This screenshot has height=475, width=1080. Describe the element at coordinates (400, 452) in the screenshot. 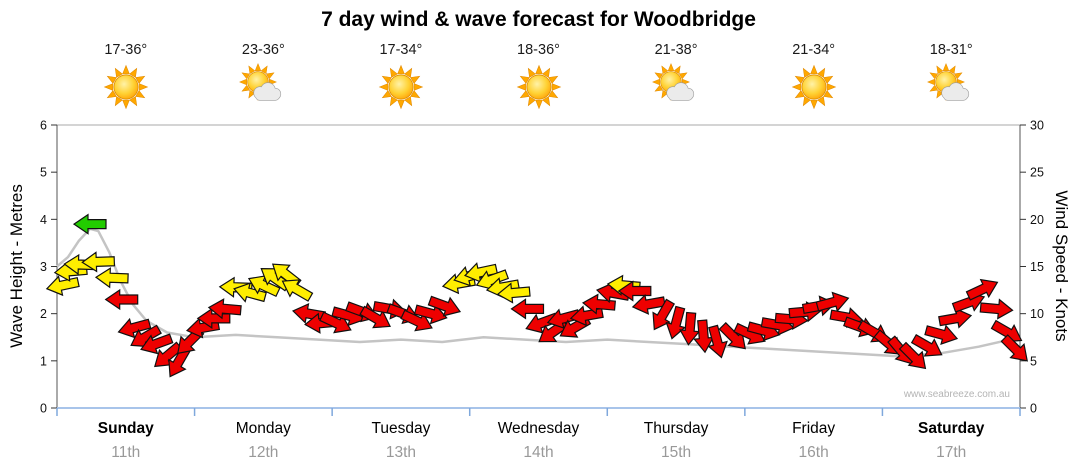

I see `day-date-tuesday: 13th` at that location.